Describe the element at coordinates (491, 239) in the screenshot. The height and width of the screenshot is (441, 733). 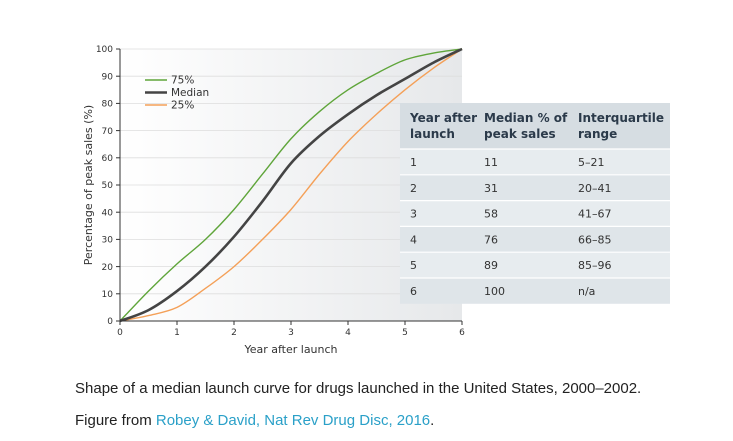
I see `table-cell: 76` at that location.